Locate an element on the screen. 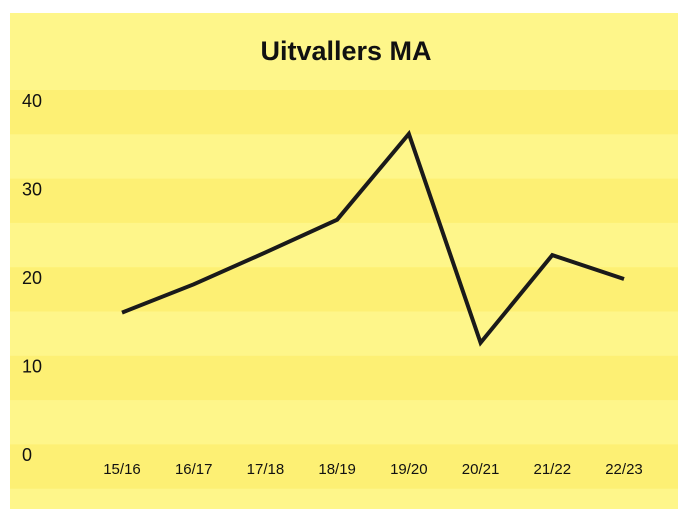  x-tick-label: 16/17 is located at coordinates (194, 469).